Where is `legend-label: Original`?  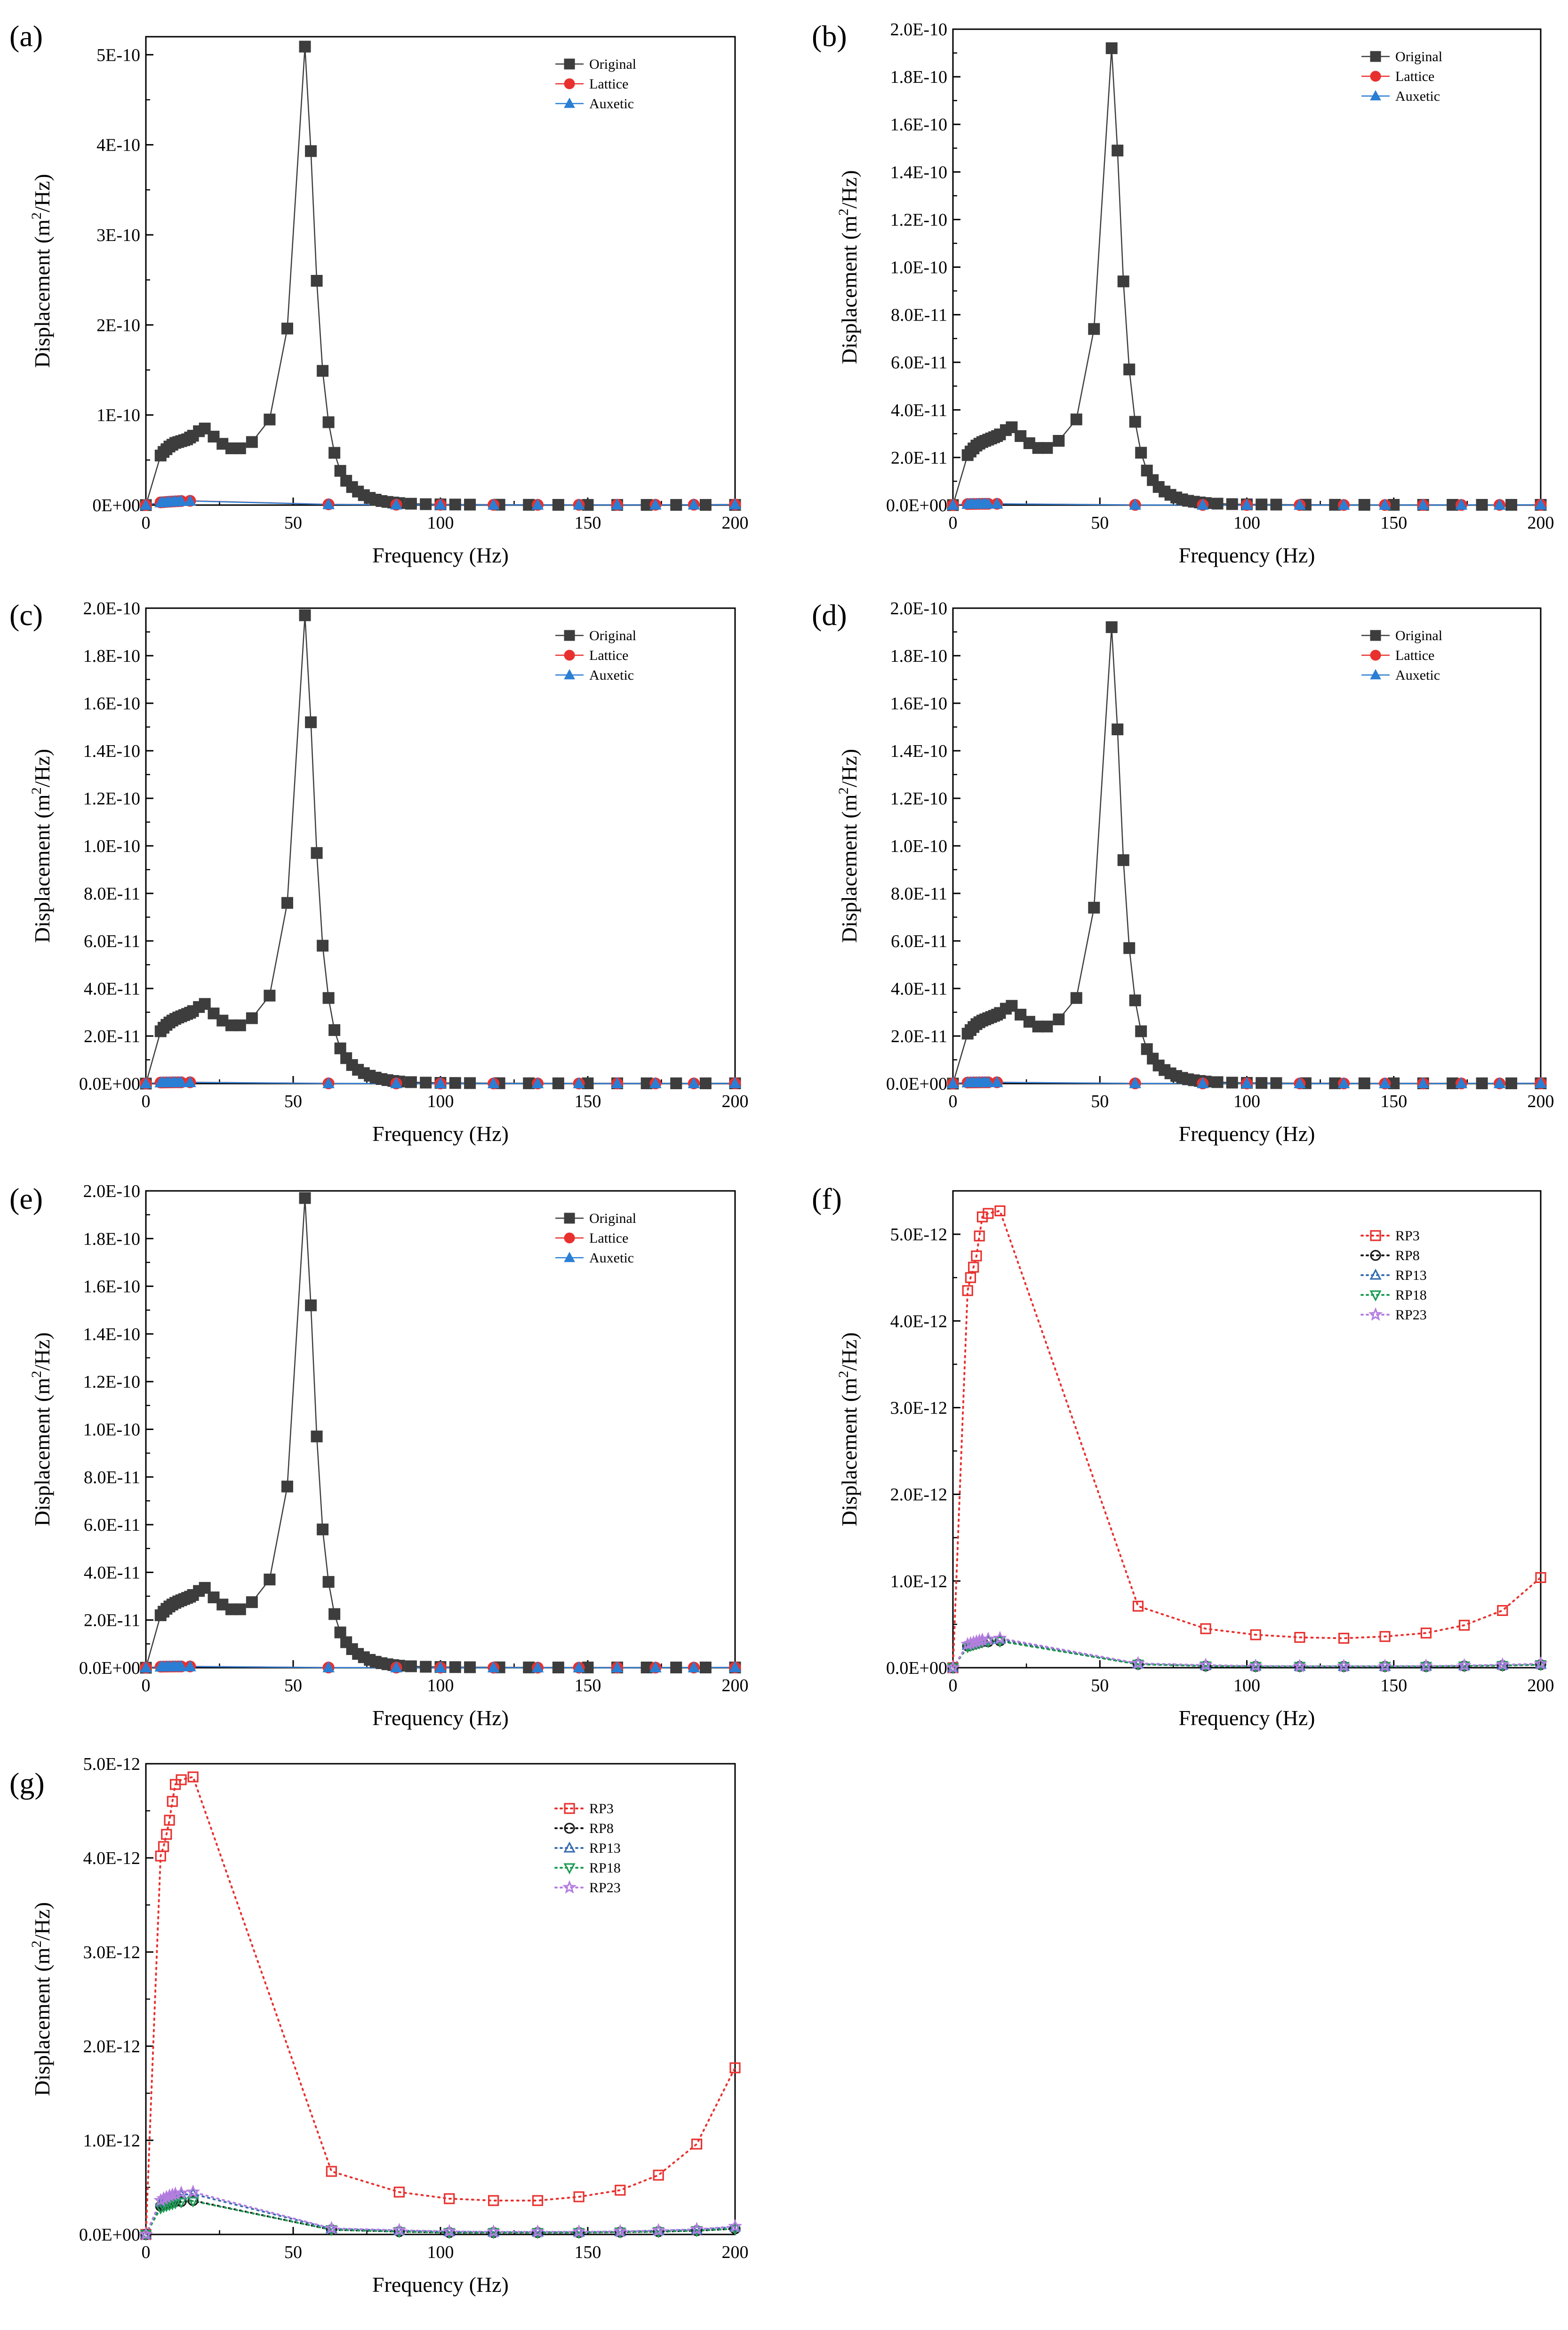 legend-label: Original is located at coordinates (1418, 56).